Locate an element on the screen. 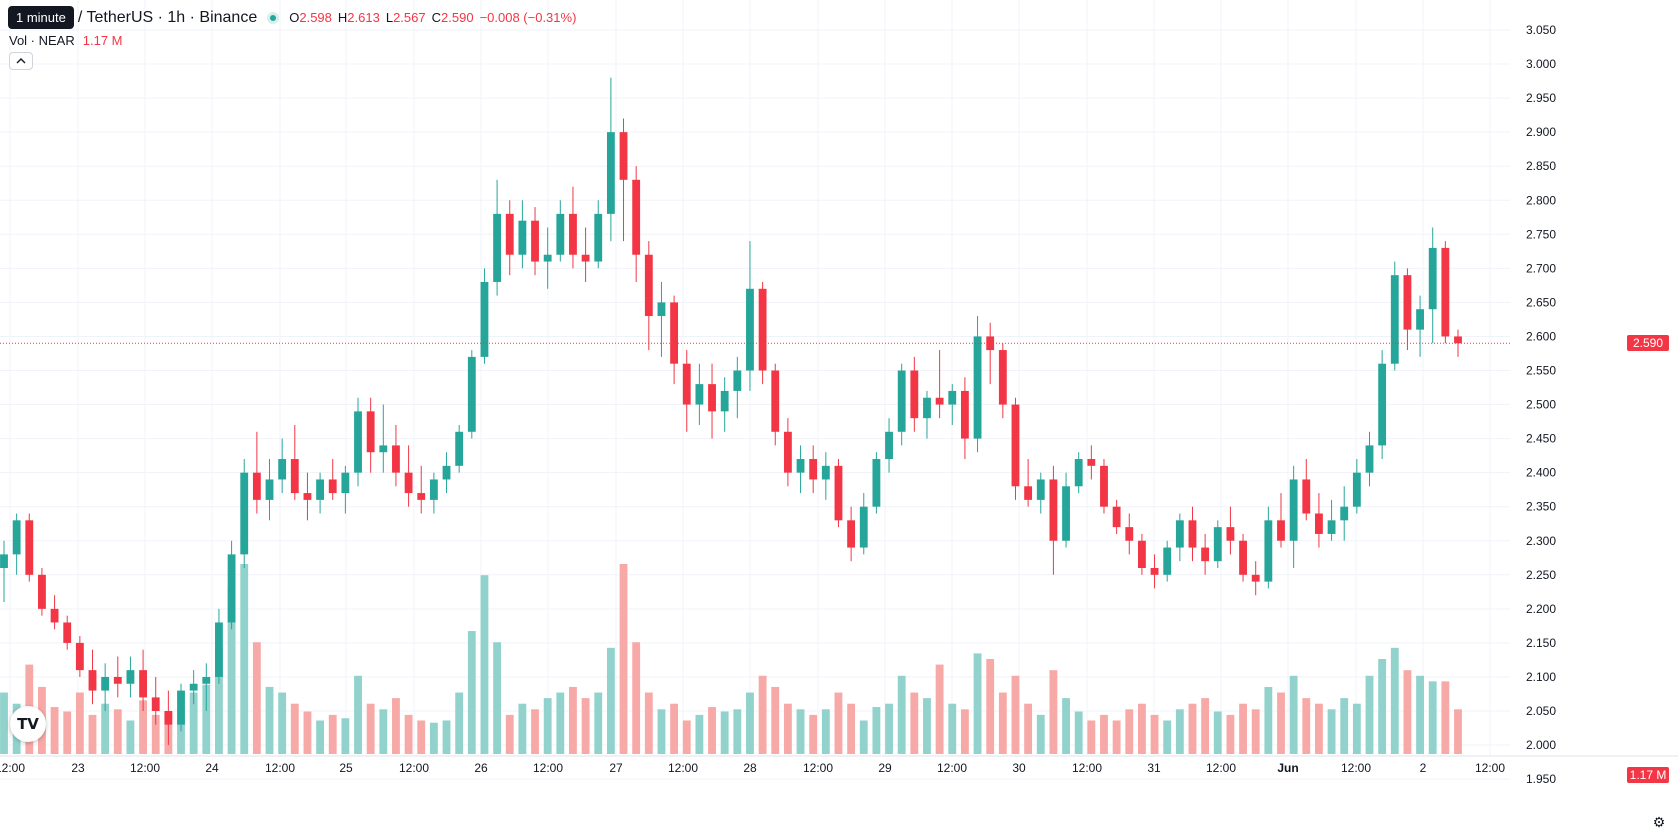  x-tick-label: 23 is located at coordinates (78, 768).